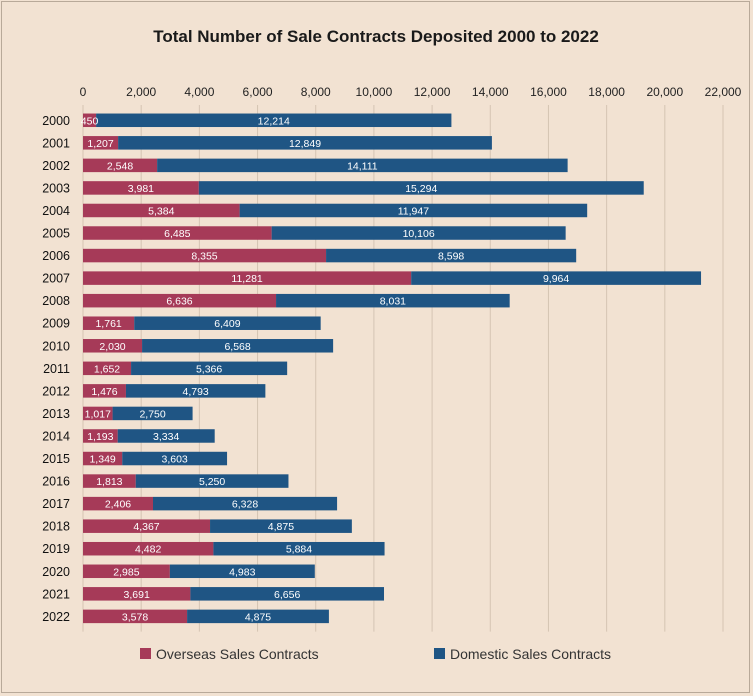 The image size is (753, 696). I want to click on x-tick-label: 0, so click(83, 92).